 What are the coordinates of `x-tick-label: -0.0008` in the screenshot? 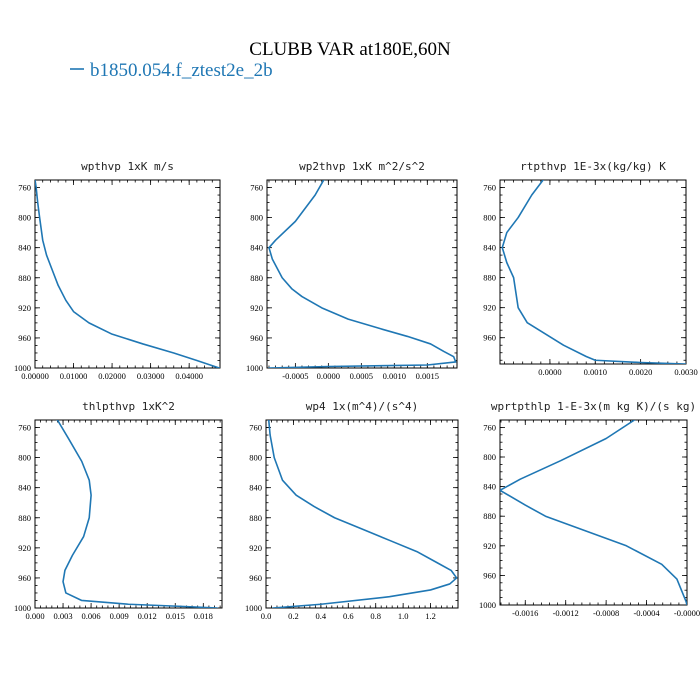 It's located at (606, 613).